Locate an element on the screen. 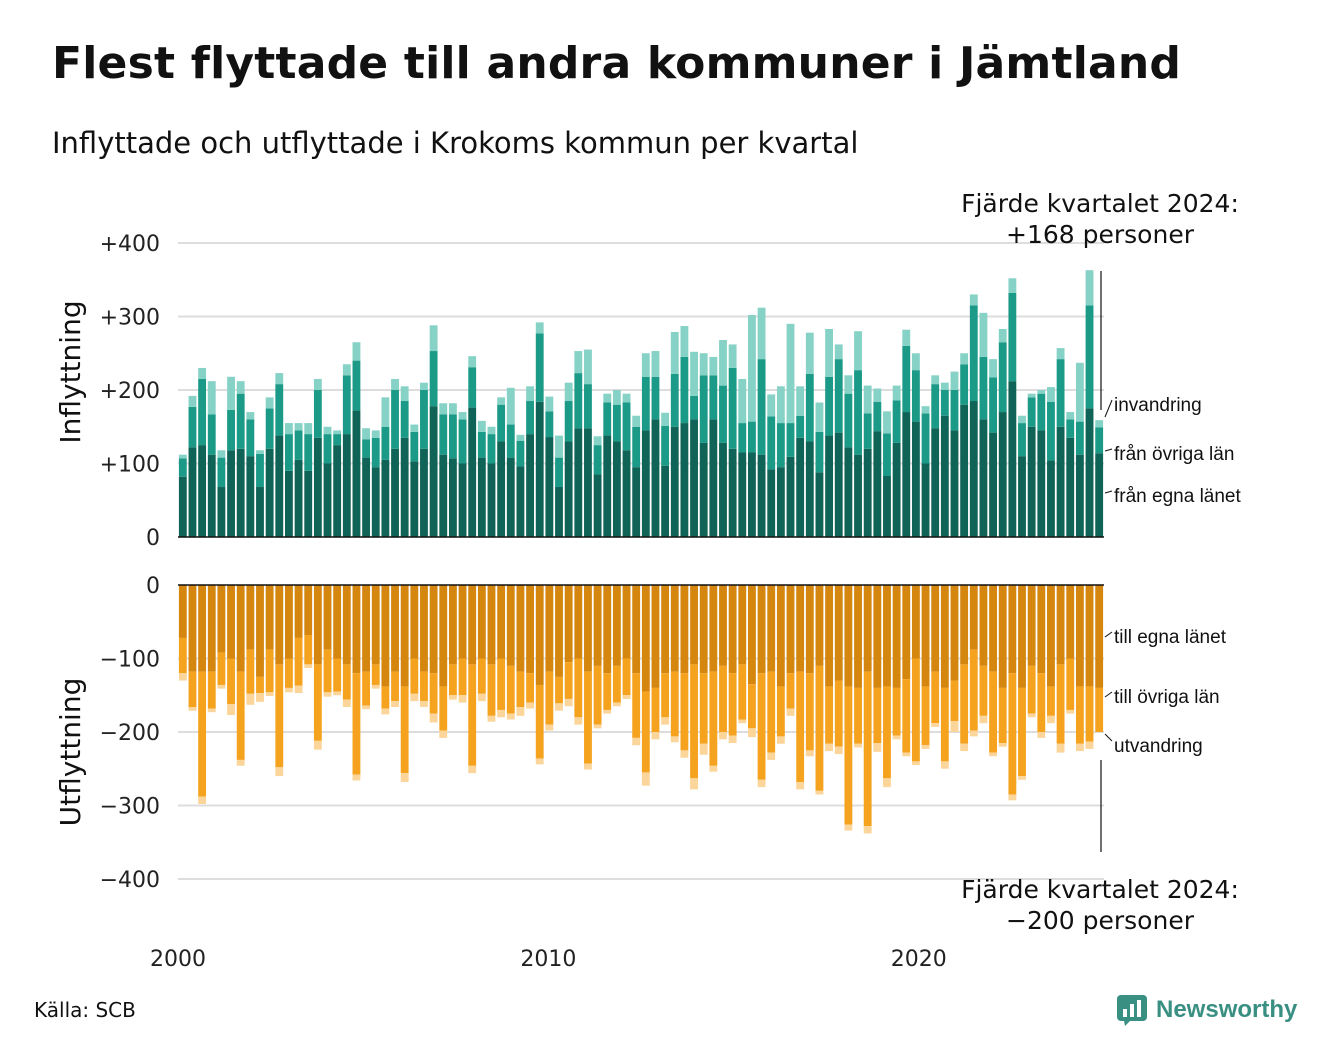 The height and width of the screenshot is (1060, 1340). annotation-in-line2: +168 personer is located at coordinates (1100, 234).